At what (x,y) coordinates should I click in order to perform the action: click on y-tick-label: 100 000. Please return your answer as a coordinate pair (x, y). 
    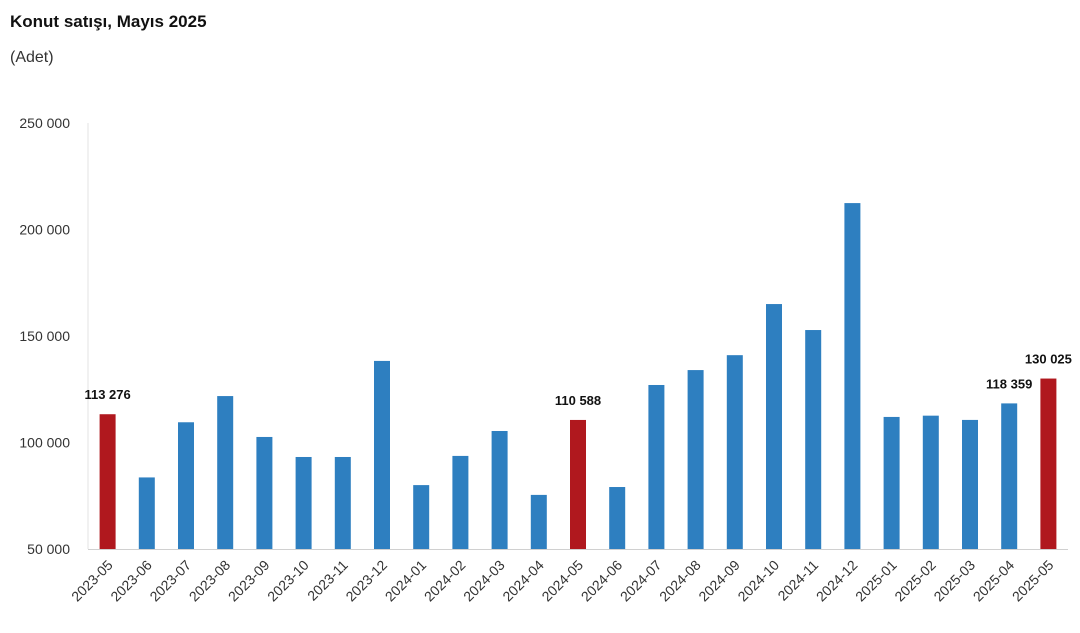
    Looking at the image, I should click on (44, 443).